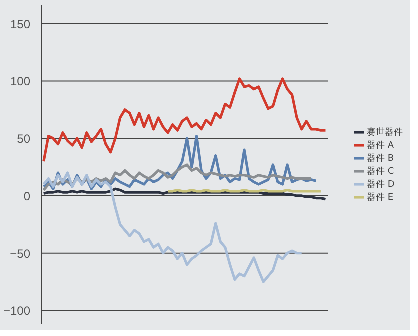  Describe the element at coordinates (17, 311) in the screenshot. I see `y-tick-label: −100` at that location.